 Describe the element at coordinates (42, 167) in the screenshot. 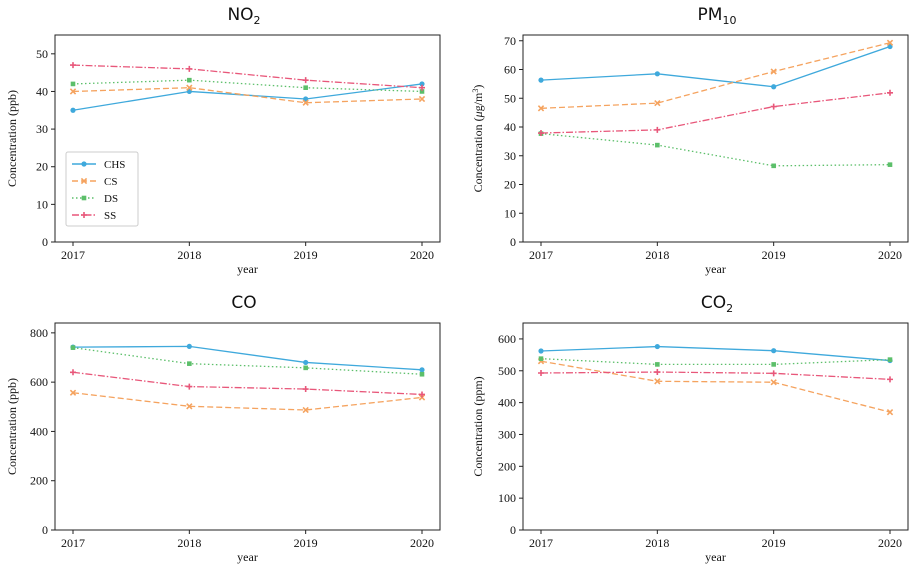

I see `y-tick-label: 20` at that location.